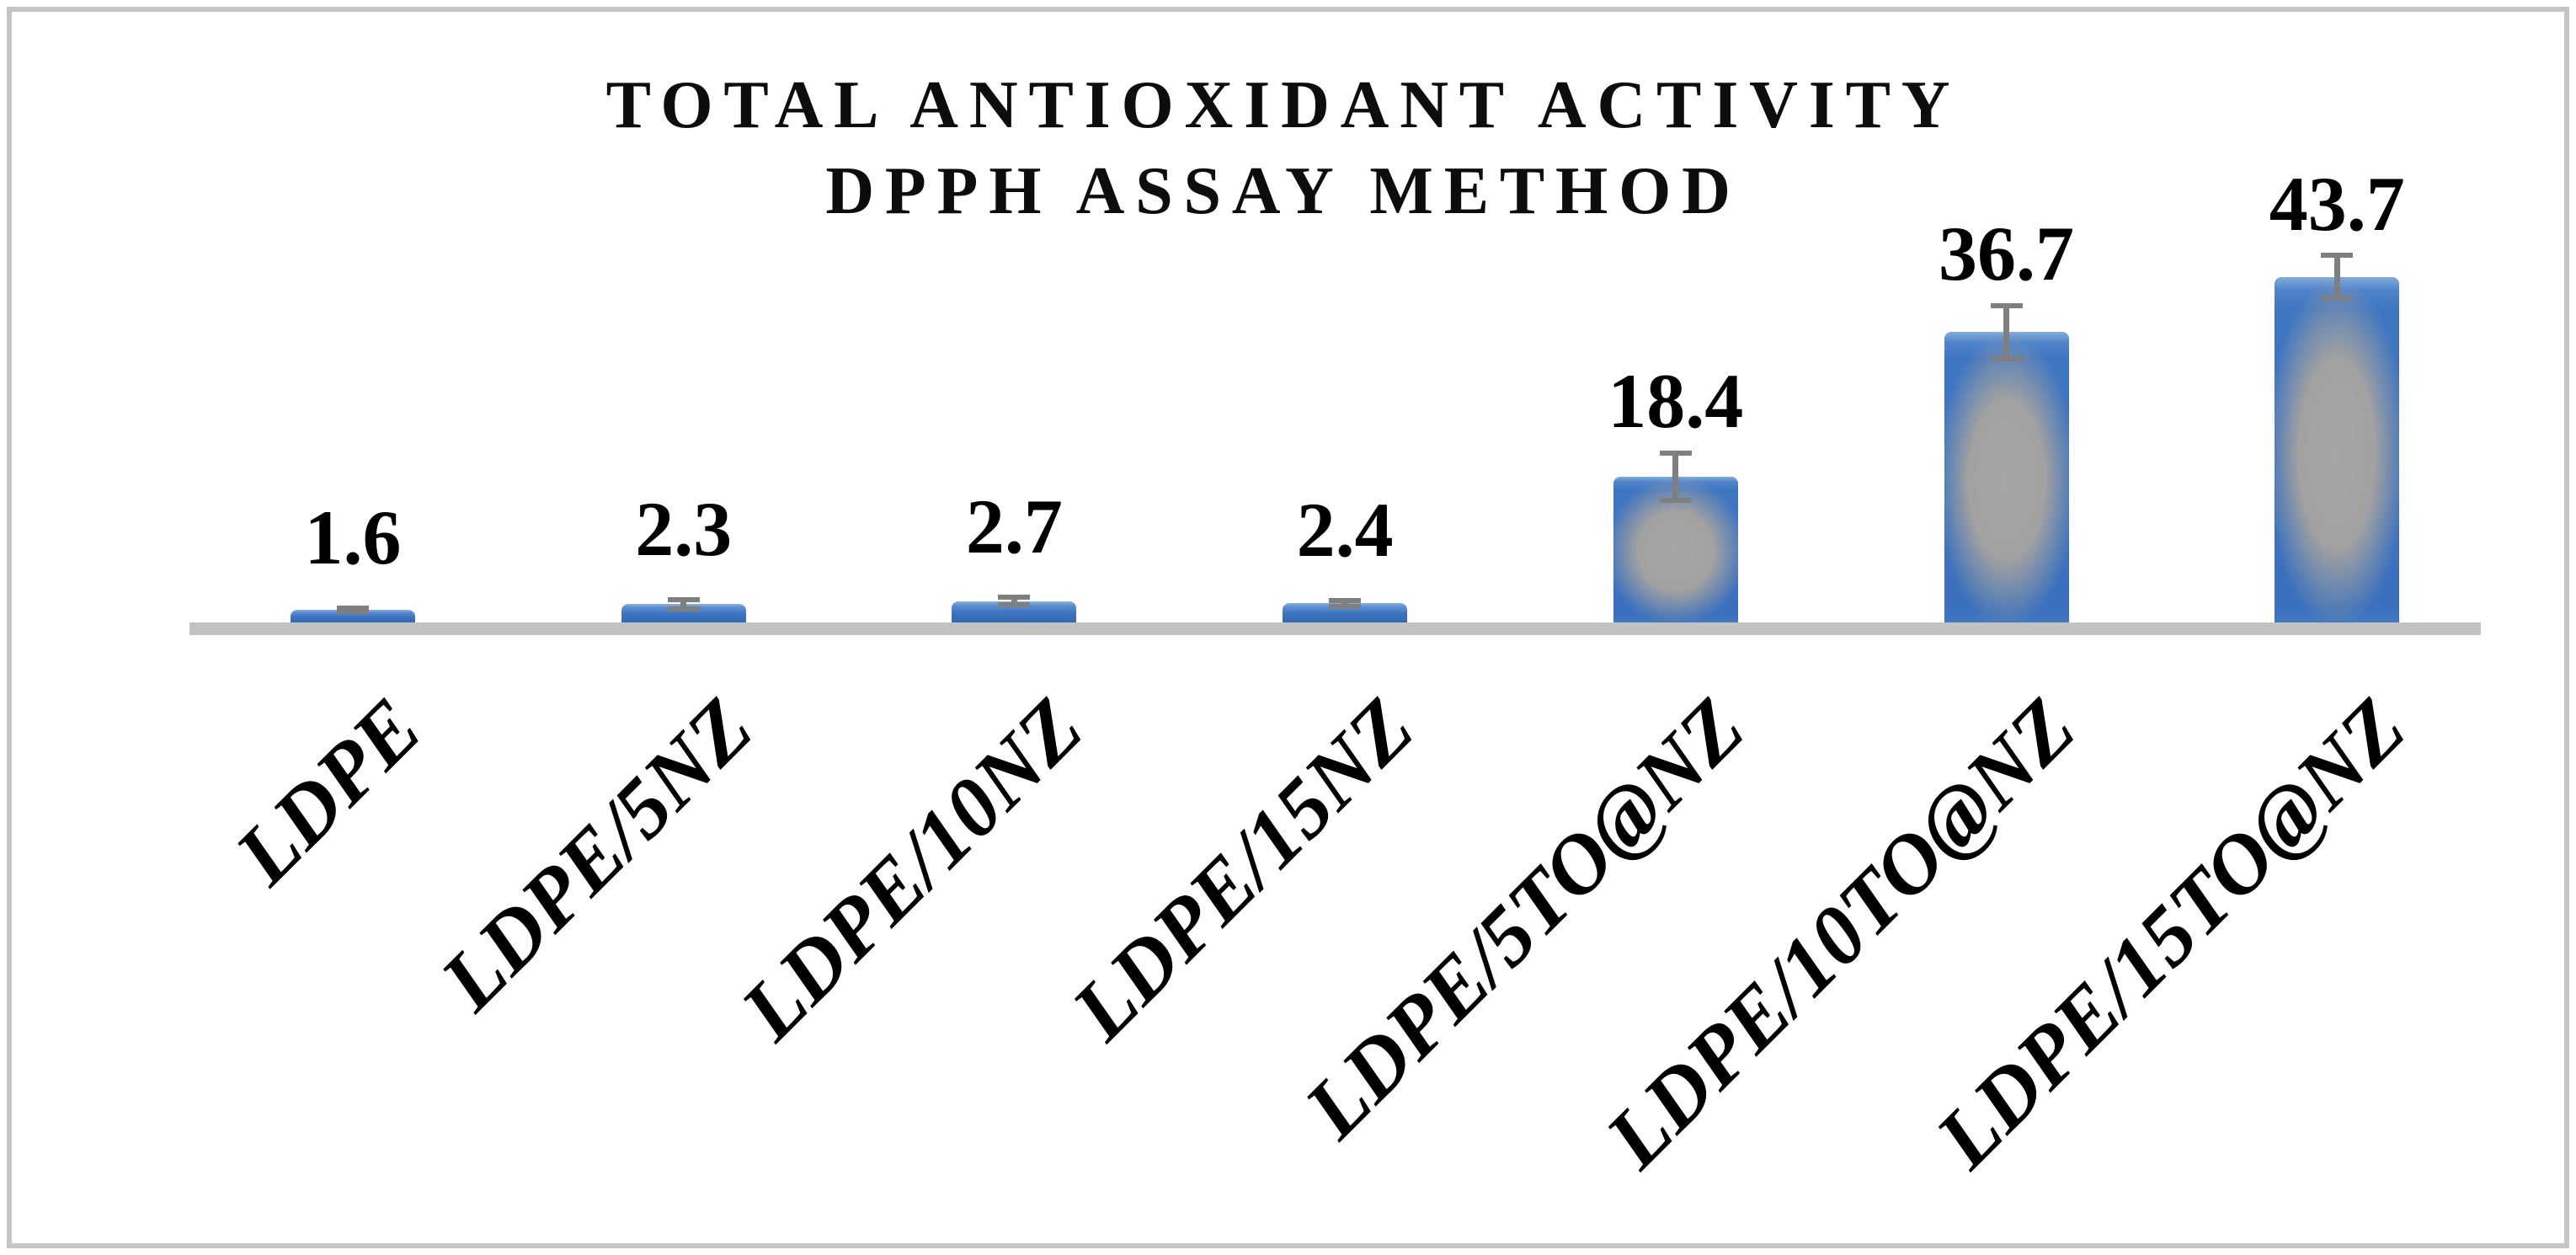  Describe the element at coordinates (1335, 628) in the screenshot. I see `x-axis-line` at that location.